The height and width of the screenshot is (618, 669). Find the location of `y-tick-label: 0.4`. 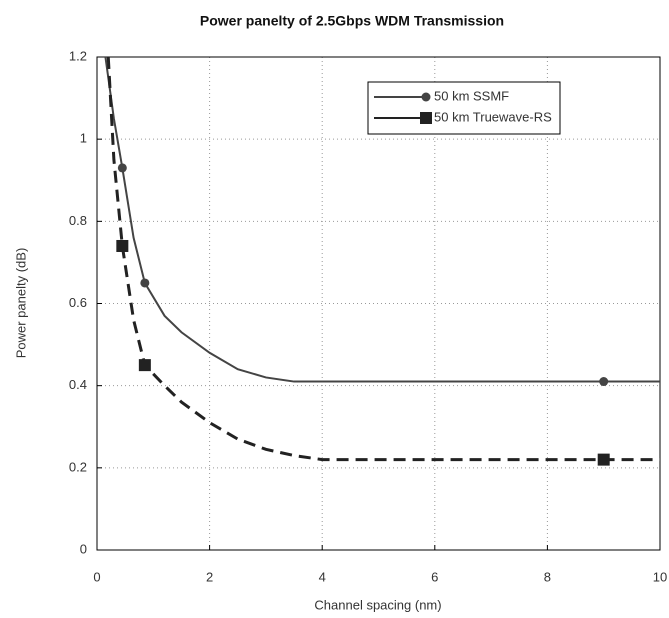

y-tick-label: 0.4 is located at coordinates (78, 384).